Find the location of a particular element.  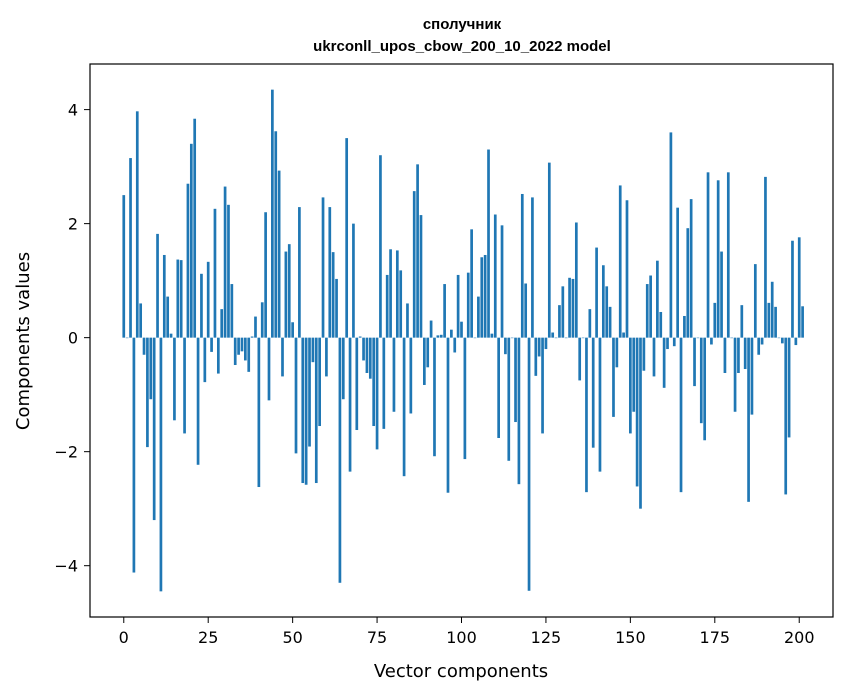

y-axis-ticks: −4 −2 0 2 4 is located at coordinates (72, 338).